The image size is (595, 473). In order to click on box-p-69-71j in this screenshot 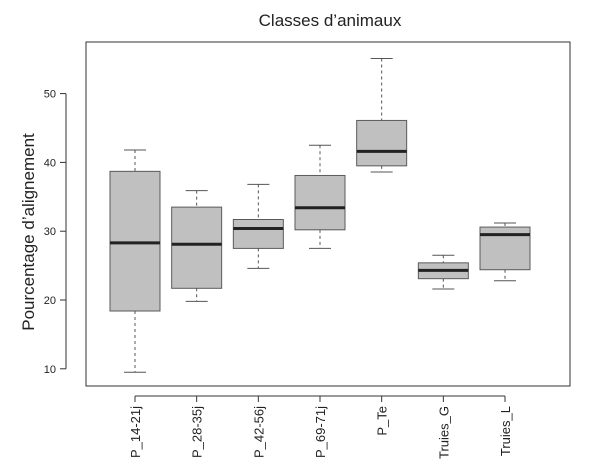, I will do `click(320, 196)`.